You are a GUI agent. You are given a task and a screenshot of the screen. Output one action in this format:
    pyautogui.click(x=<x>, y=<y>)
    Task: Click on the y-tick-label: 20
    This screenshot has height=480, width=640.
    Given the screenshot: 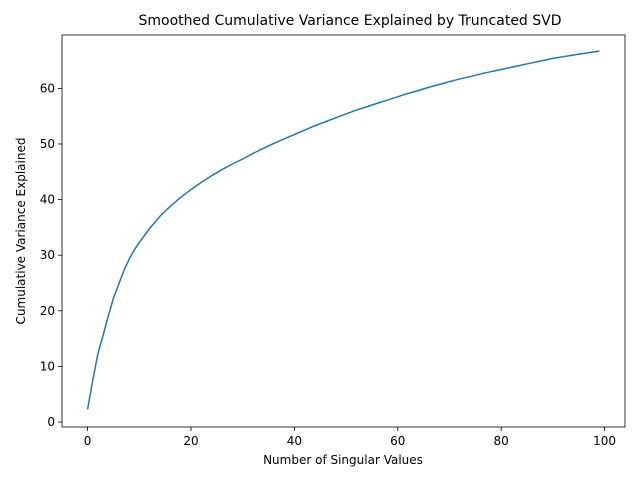 What is the action you would take?
    pyautogui.click(x=47, y=311)
    